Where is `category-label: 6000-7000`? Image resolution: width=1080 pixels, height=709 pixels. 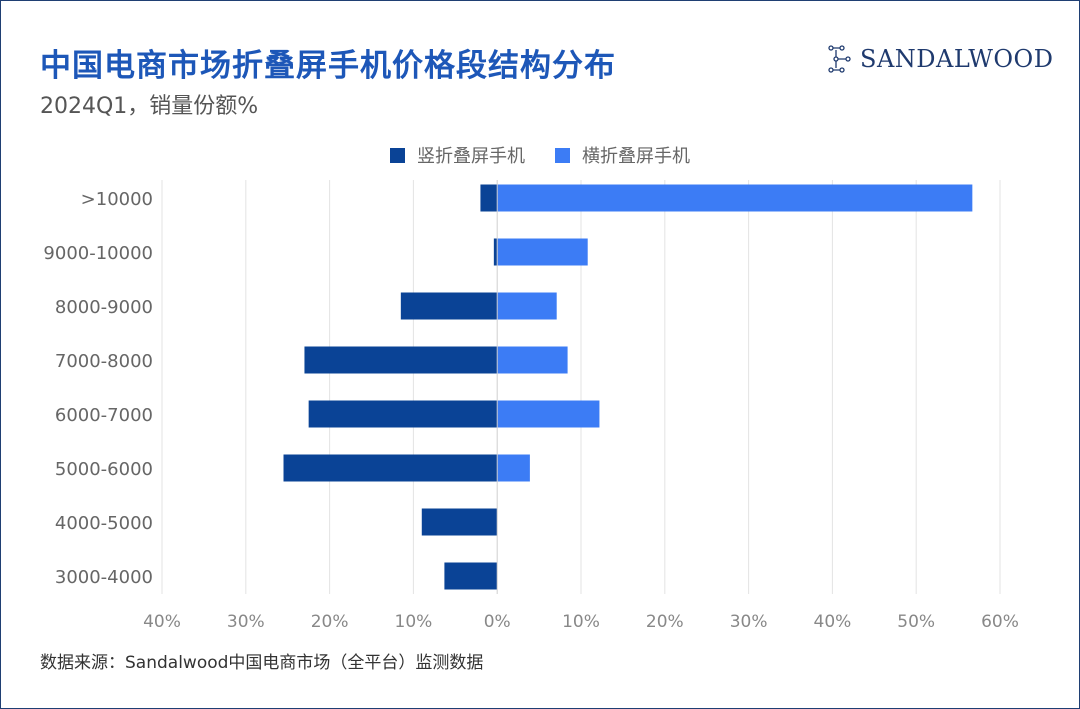
category-label: 6000-7000 is located at coordinates (104, 415).